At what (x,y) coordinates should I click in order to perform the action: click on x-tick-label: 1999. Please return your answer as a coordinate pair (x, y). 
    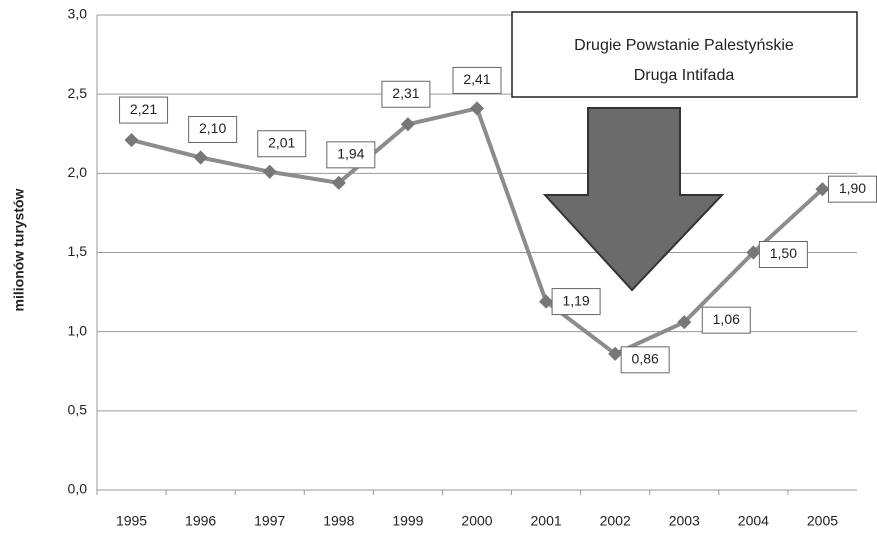
    Looking at the image, I should click on (407, 521).